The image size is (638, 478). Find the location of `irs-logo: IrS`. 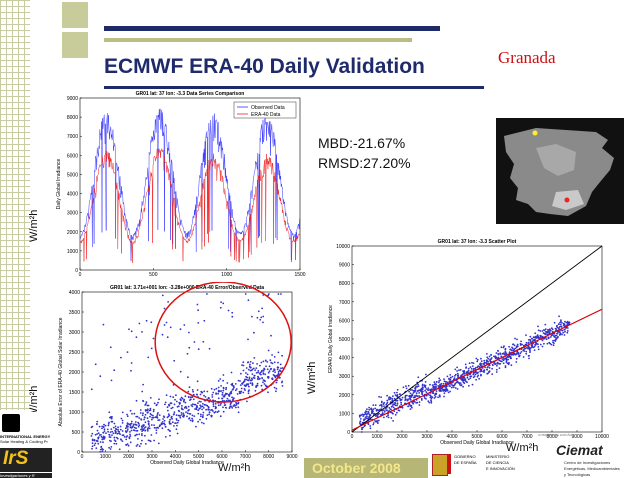

irs-logo: IrS is located at coordinates (26, 460).